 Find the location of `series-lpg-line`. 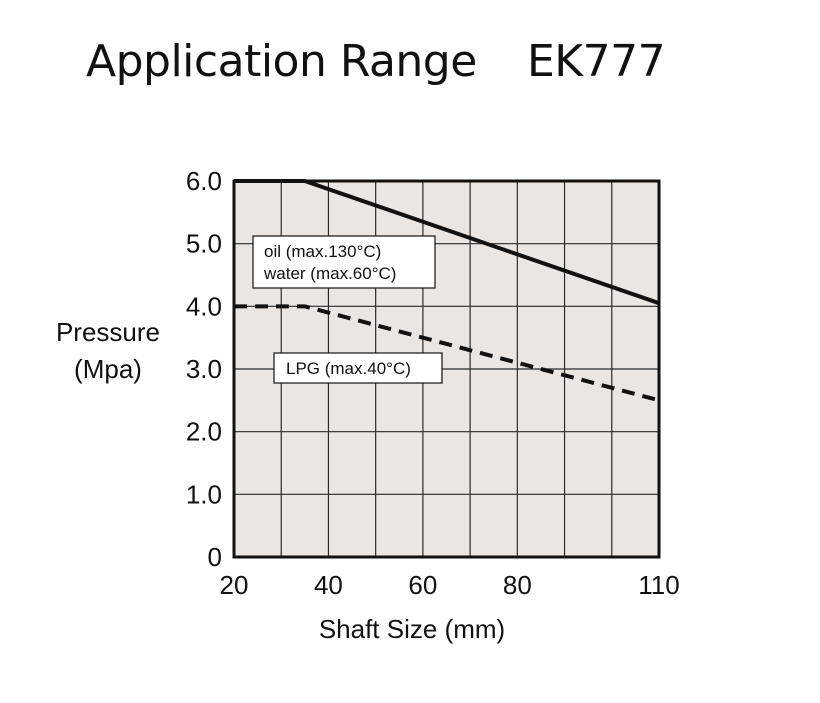

series-lpg-line is located at coordinates (447, 353).